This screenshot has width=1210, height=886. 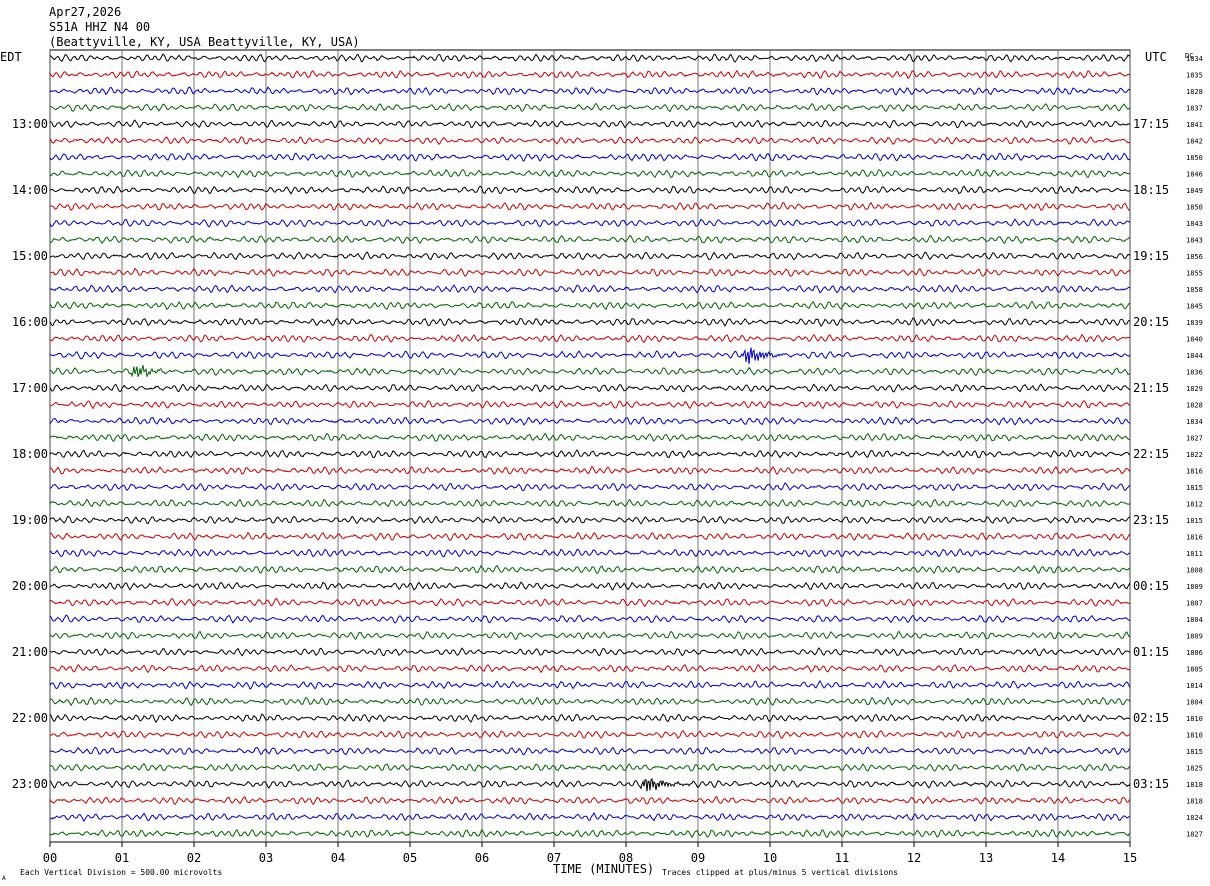 What do you see at coordinates (50, 858) in the screenshot?
I see `x-tick-label: 00` at bounding box center [50, 858].